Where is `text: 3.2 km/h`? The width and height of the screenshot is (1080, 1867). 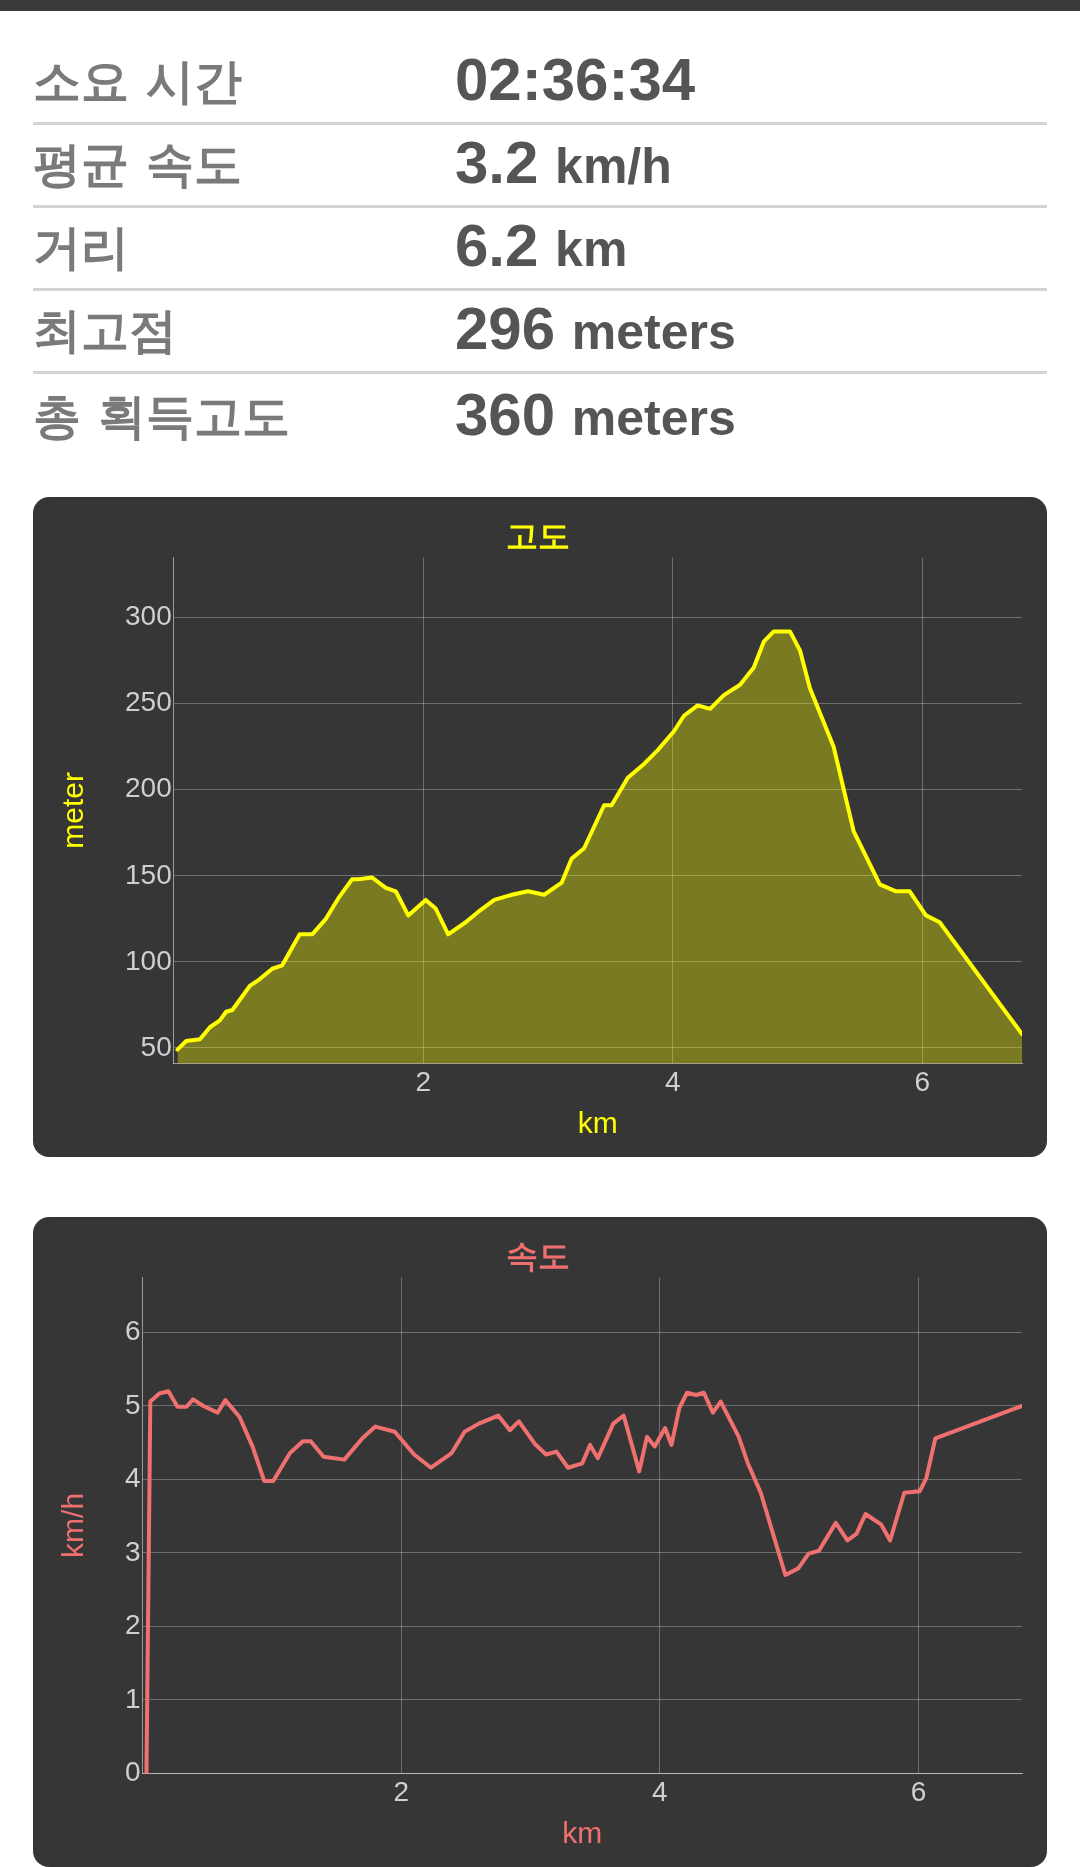
text: 3.2 km/h is located at coordinates (563, 162).